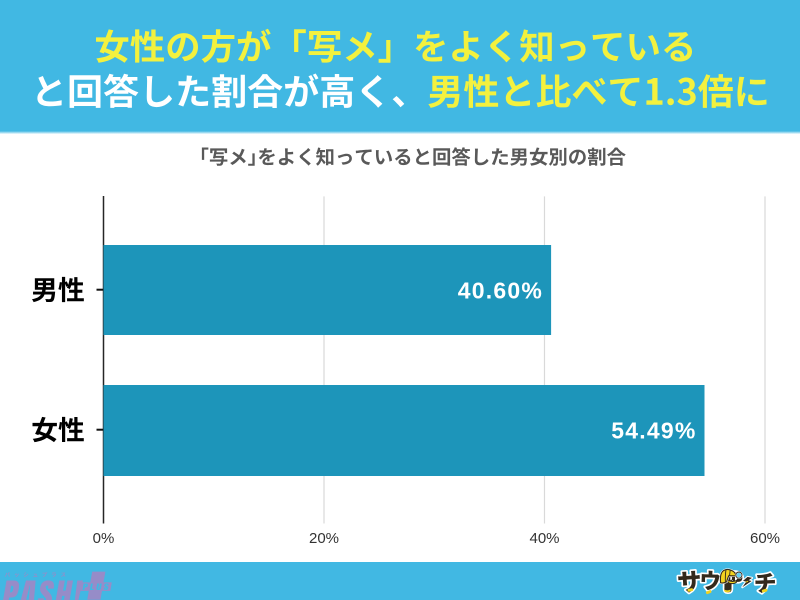  Describe the element at coordinates (500, 291) in the screenshot. I see `svg-text: 40.60%` at that location.